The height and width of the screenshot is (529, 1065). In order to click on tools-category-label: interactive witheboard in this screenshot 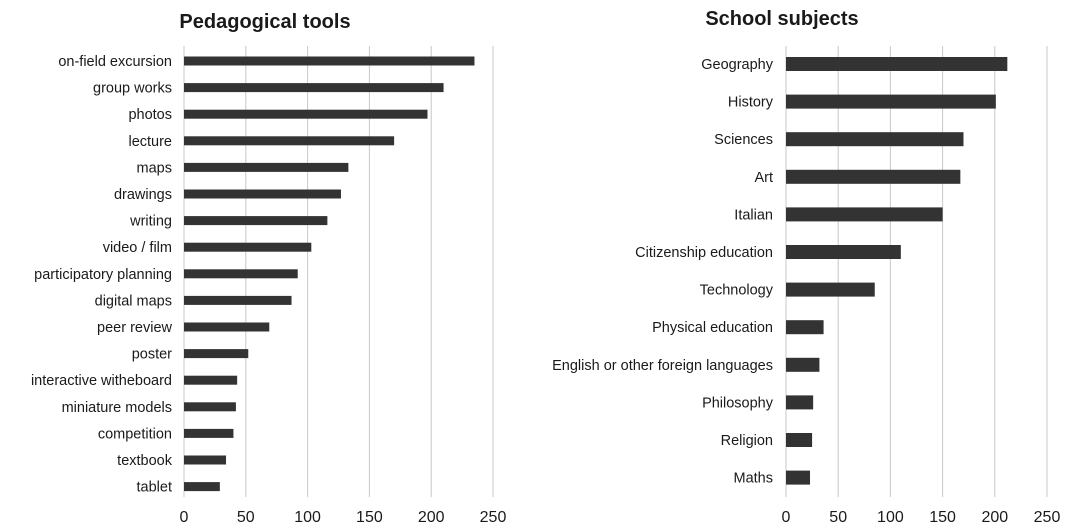, I will do `click(101, 381)`.